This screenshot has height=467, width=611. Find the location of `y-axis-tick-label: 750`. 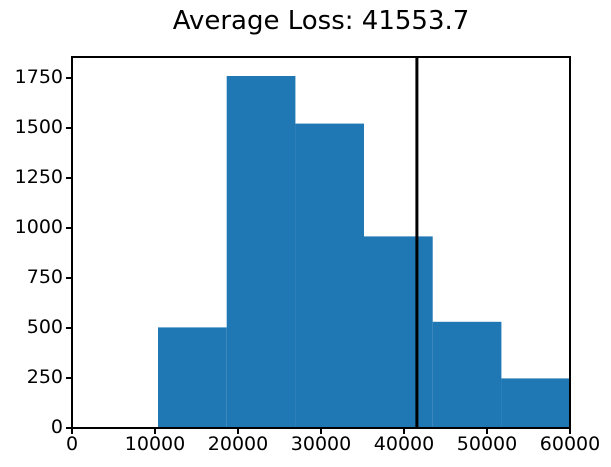

y-axis-tick-label: 750 is located at coordinates (45, 277).